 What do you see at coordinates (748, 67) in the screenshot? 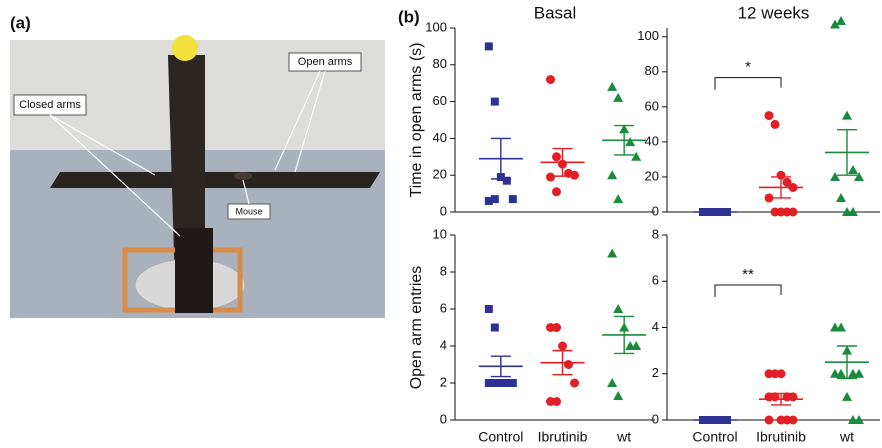
I see `significance-label: *` at bounding box center [748, 67].